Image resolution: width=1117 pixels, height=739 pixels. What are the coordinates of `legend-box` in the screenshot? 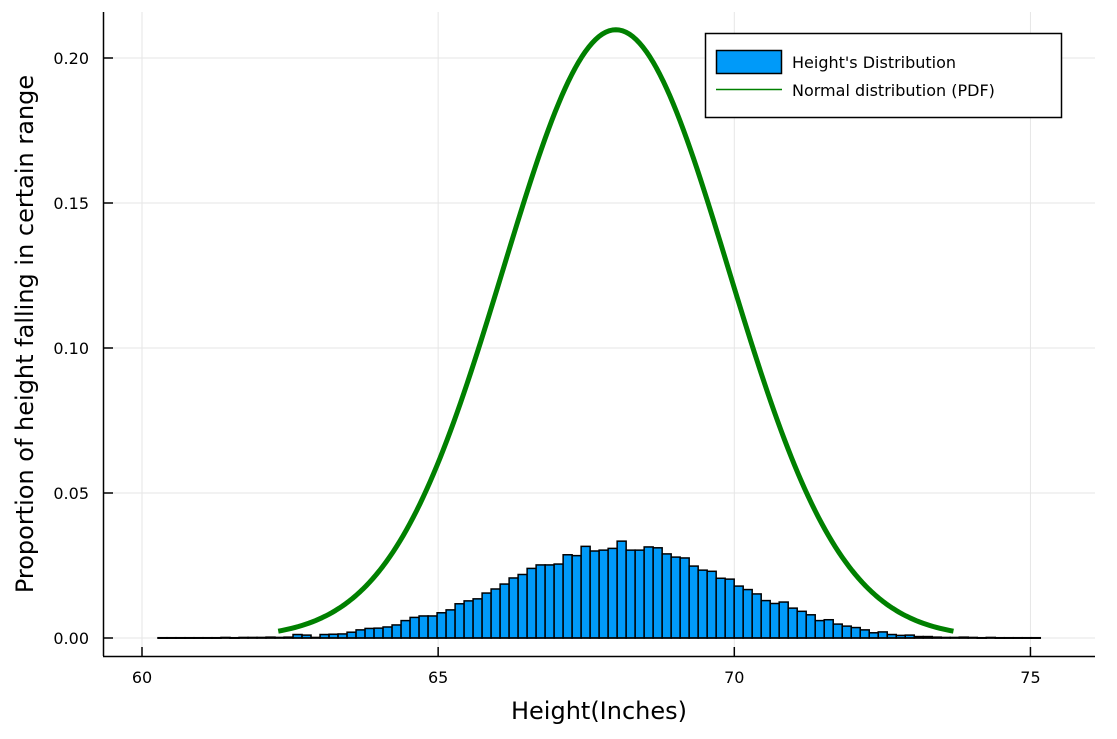 It's located at (883, 75).